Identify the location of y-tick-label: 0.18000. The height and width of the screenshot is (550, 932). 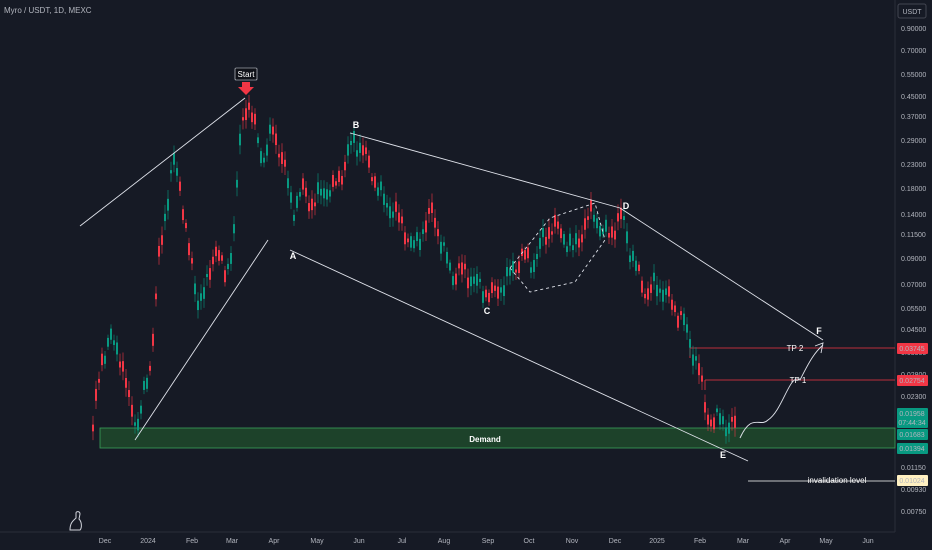
(913, 189).